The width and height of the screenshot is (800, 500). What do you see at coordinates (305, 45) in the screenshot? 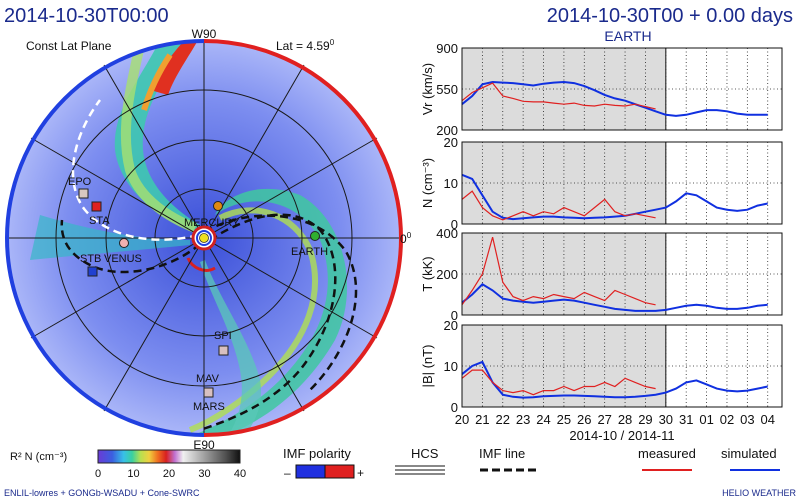
I see `lat-label: Lat = 4.590` at bounding box center [305, 45].